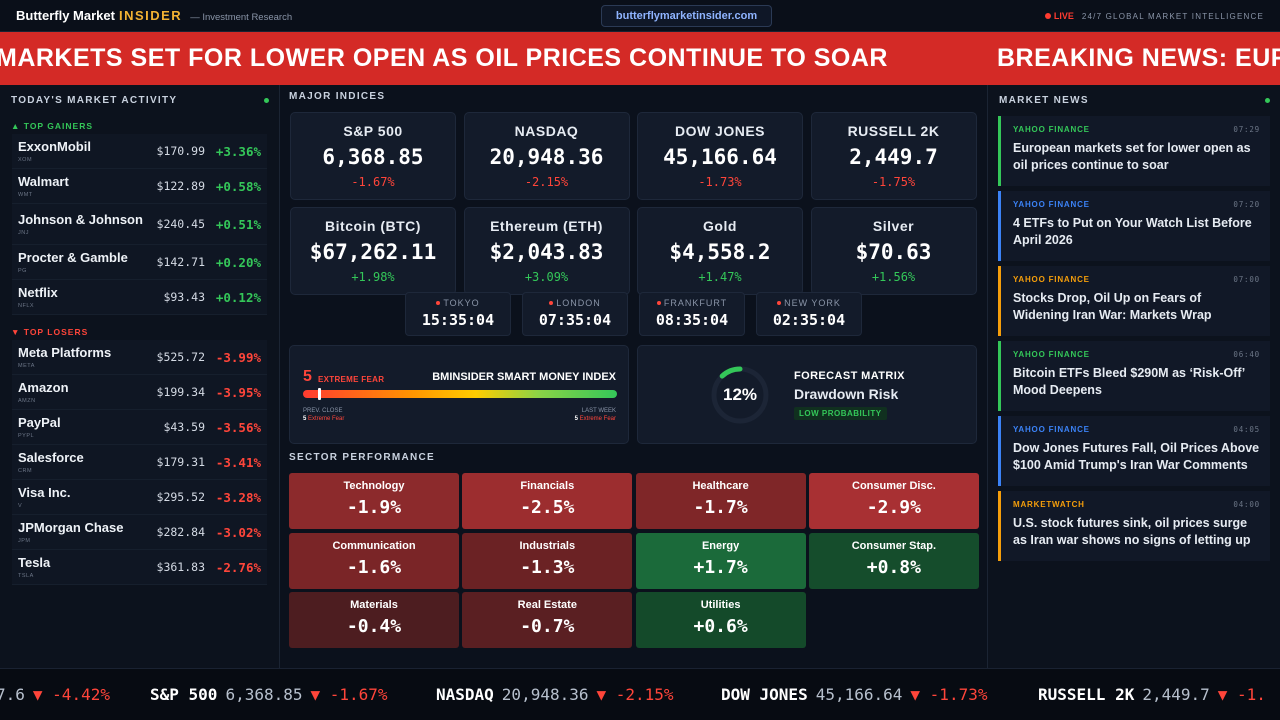 The width and height of the screenshot is (1280, 720). Describe the element at coordinates (373, 131) in the screenshot. I see `index-name: S&P 500` at that location.